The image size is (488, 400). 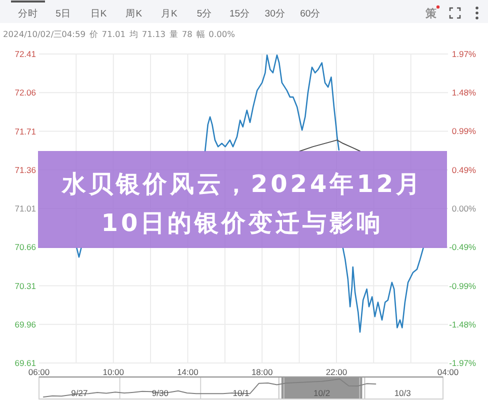 I want to click on text: 5日, so click(x=63, y=14).